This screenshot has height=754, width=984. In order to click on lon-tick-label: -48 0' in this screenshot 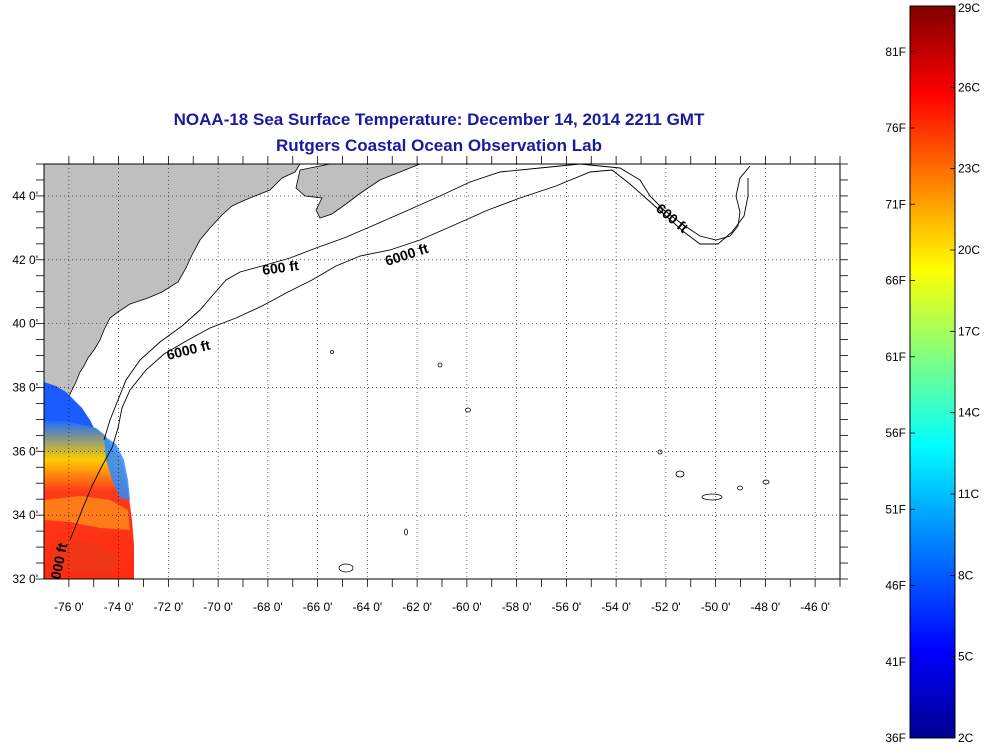, I will do `click(766, 607)`.